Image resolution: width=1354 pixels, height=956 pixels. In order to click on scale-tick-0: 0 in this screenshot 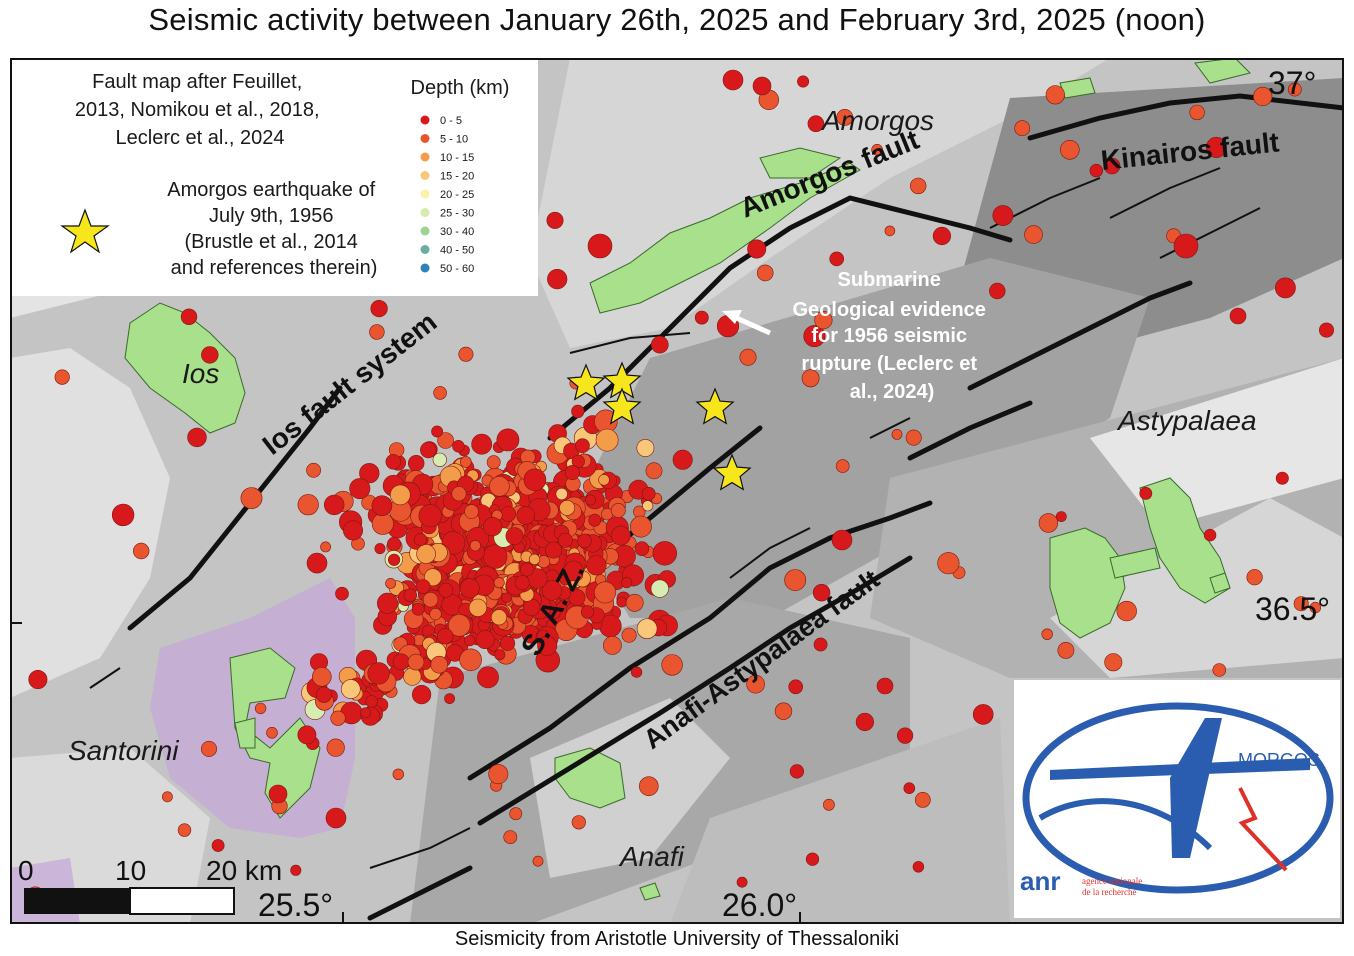, I will do `click(26, 870)`.